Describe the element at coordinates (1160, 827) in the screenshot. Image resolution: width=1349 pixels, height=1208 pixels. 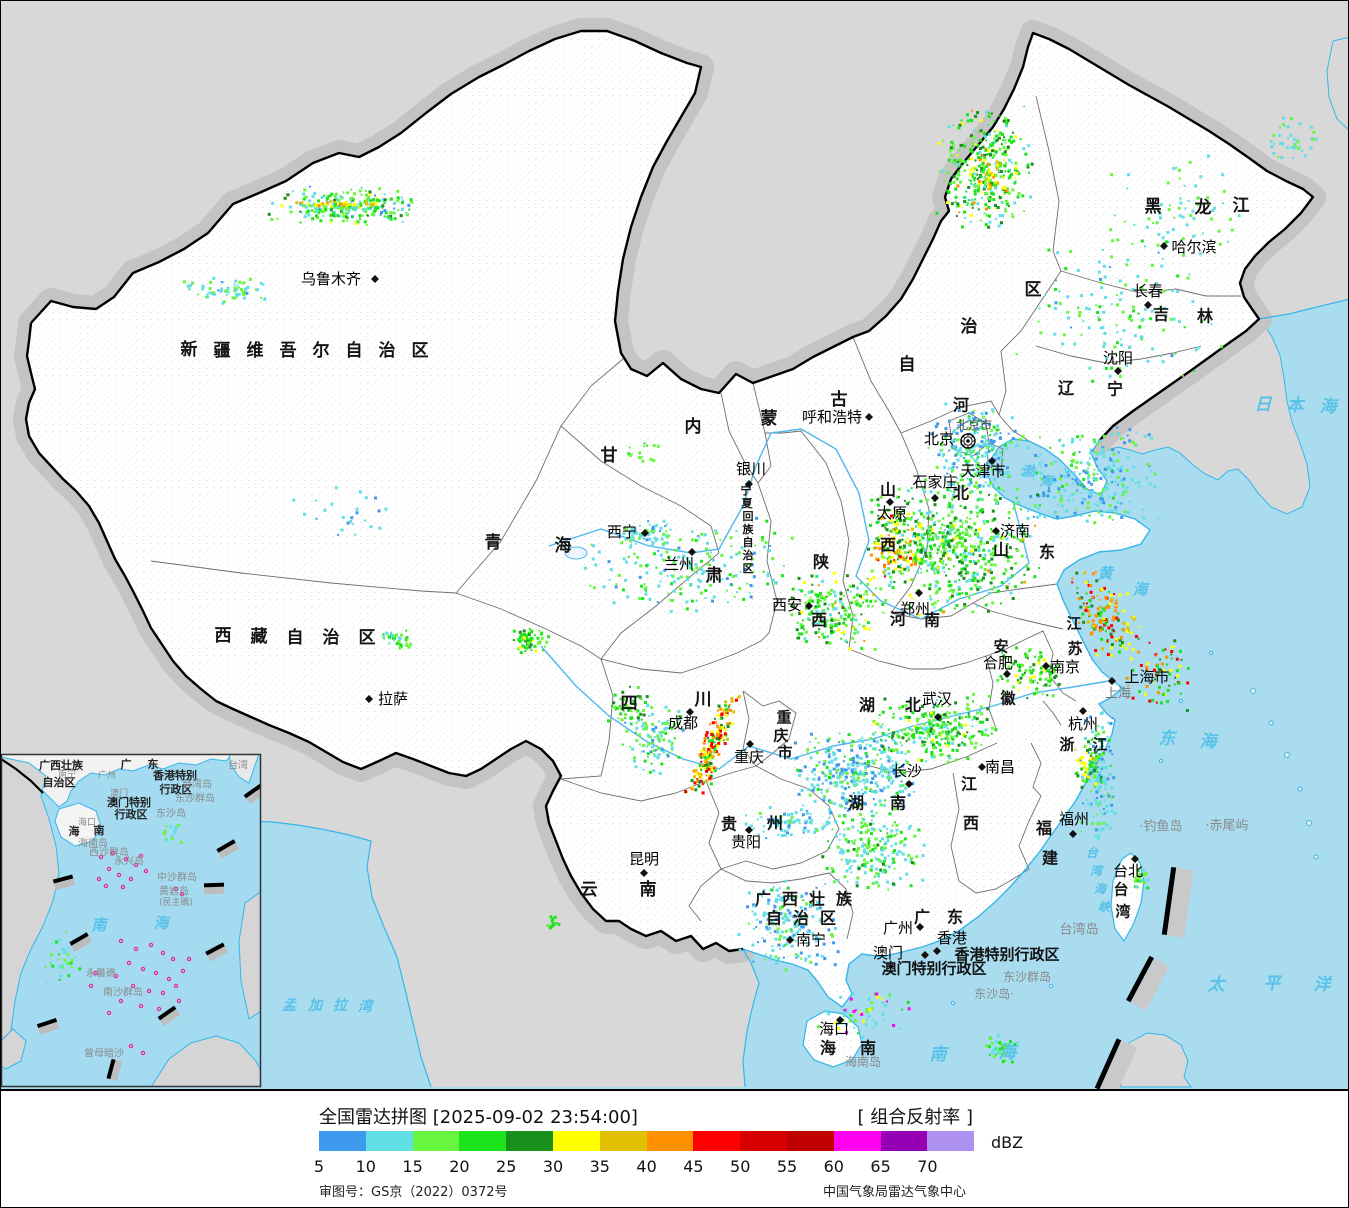
I see `island-label: ·钓鱼岛` at that location.